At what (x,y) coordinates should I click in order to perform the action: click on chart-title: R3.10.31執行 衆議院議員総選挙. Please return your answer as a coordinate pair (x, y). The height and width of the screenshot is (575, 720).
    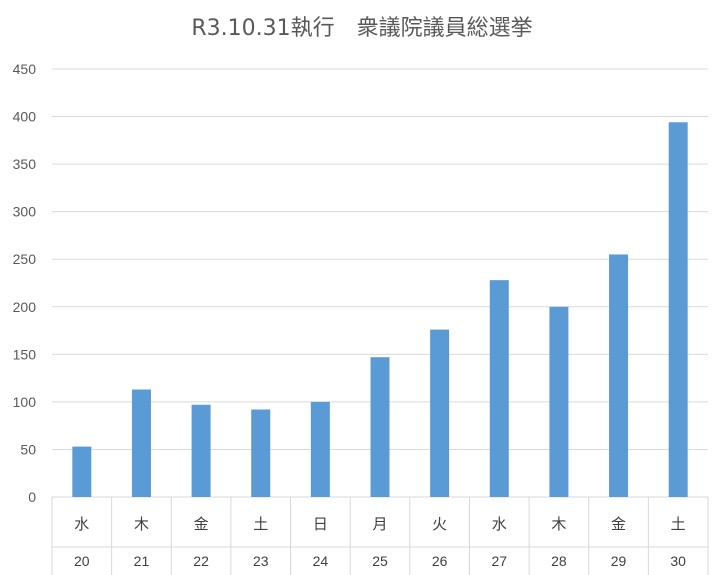
    Looking at the image, I should click on (361, 28).